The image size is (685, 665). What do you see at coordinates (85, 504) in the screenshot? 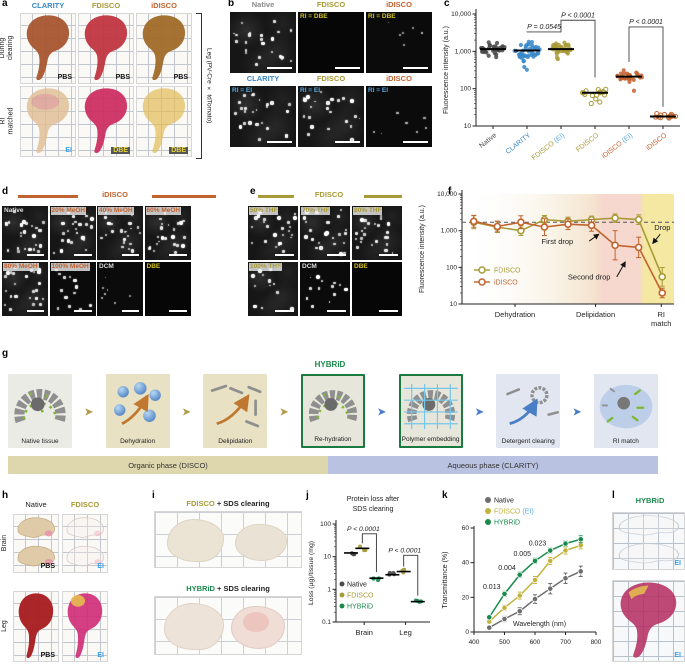
I see `h-header-fdisco: FDISCO` at bounding box center [85, 504].